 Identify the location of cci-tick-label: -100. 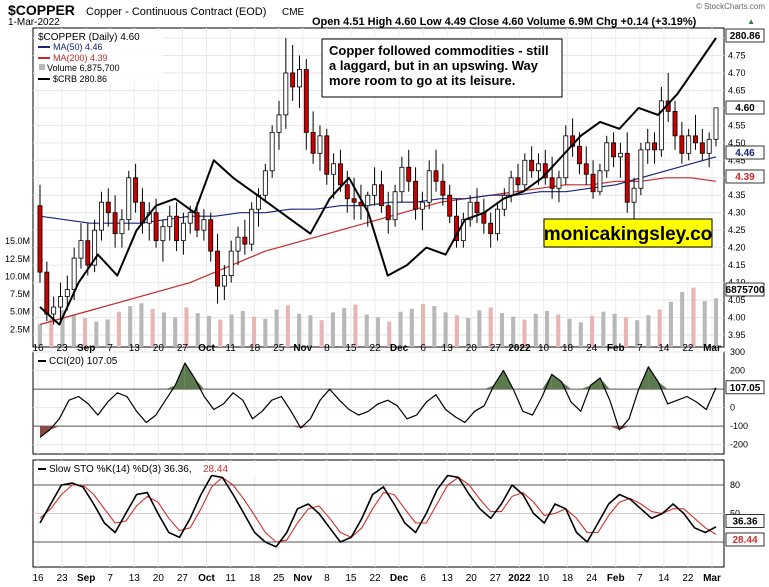
(739, 426).